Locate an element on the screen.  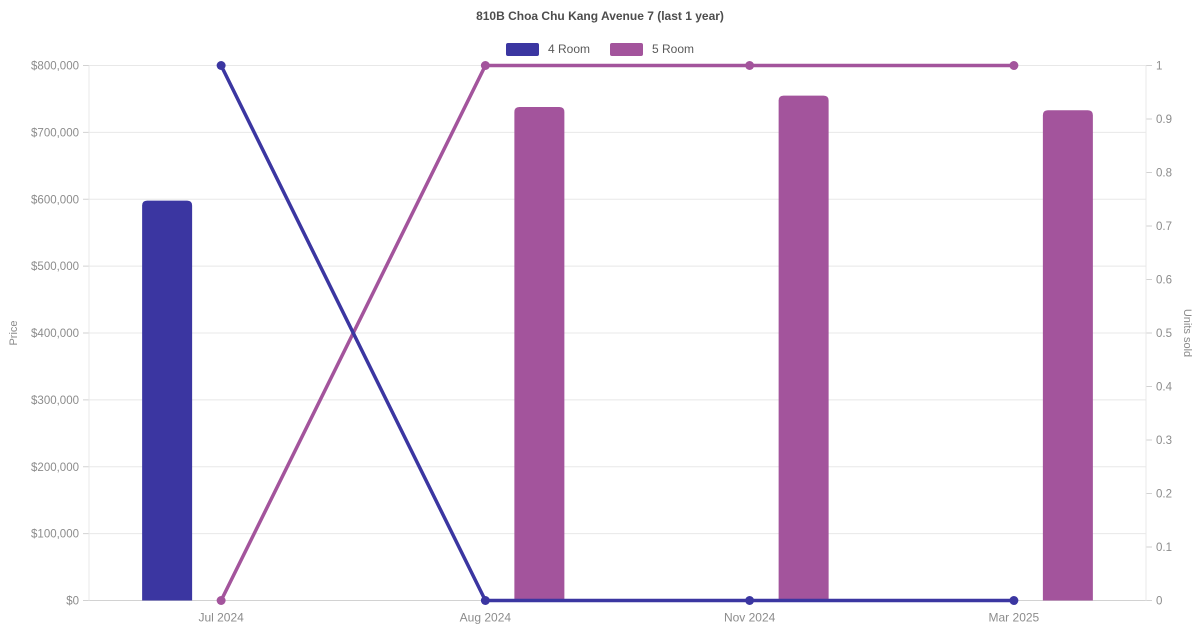
legend-label: 5 Room is located at coordinates (673, 49).